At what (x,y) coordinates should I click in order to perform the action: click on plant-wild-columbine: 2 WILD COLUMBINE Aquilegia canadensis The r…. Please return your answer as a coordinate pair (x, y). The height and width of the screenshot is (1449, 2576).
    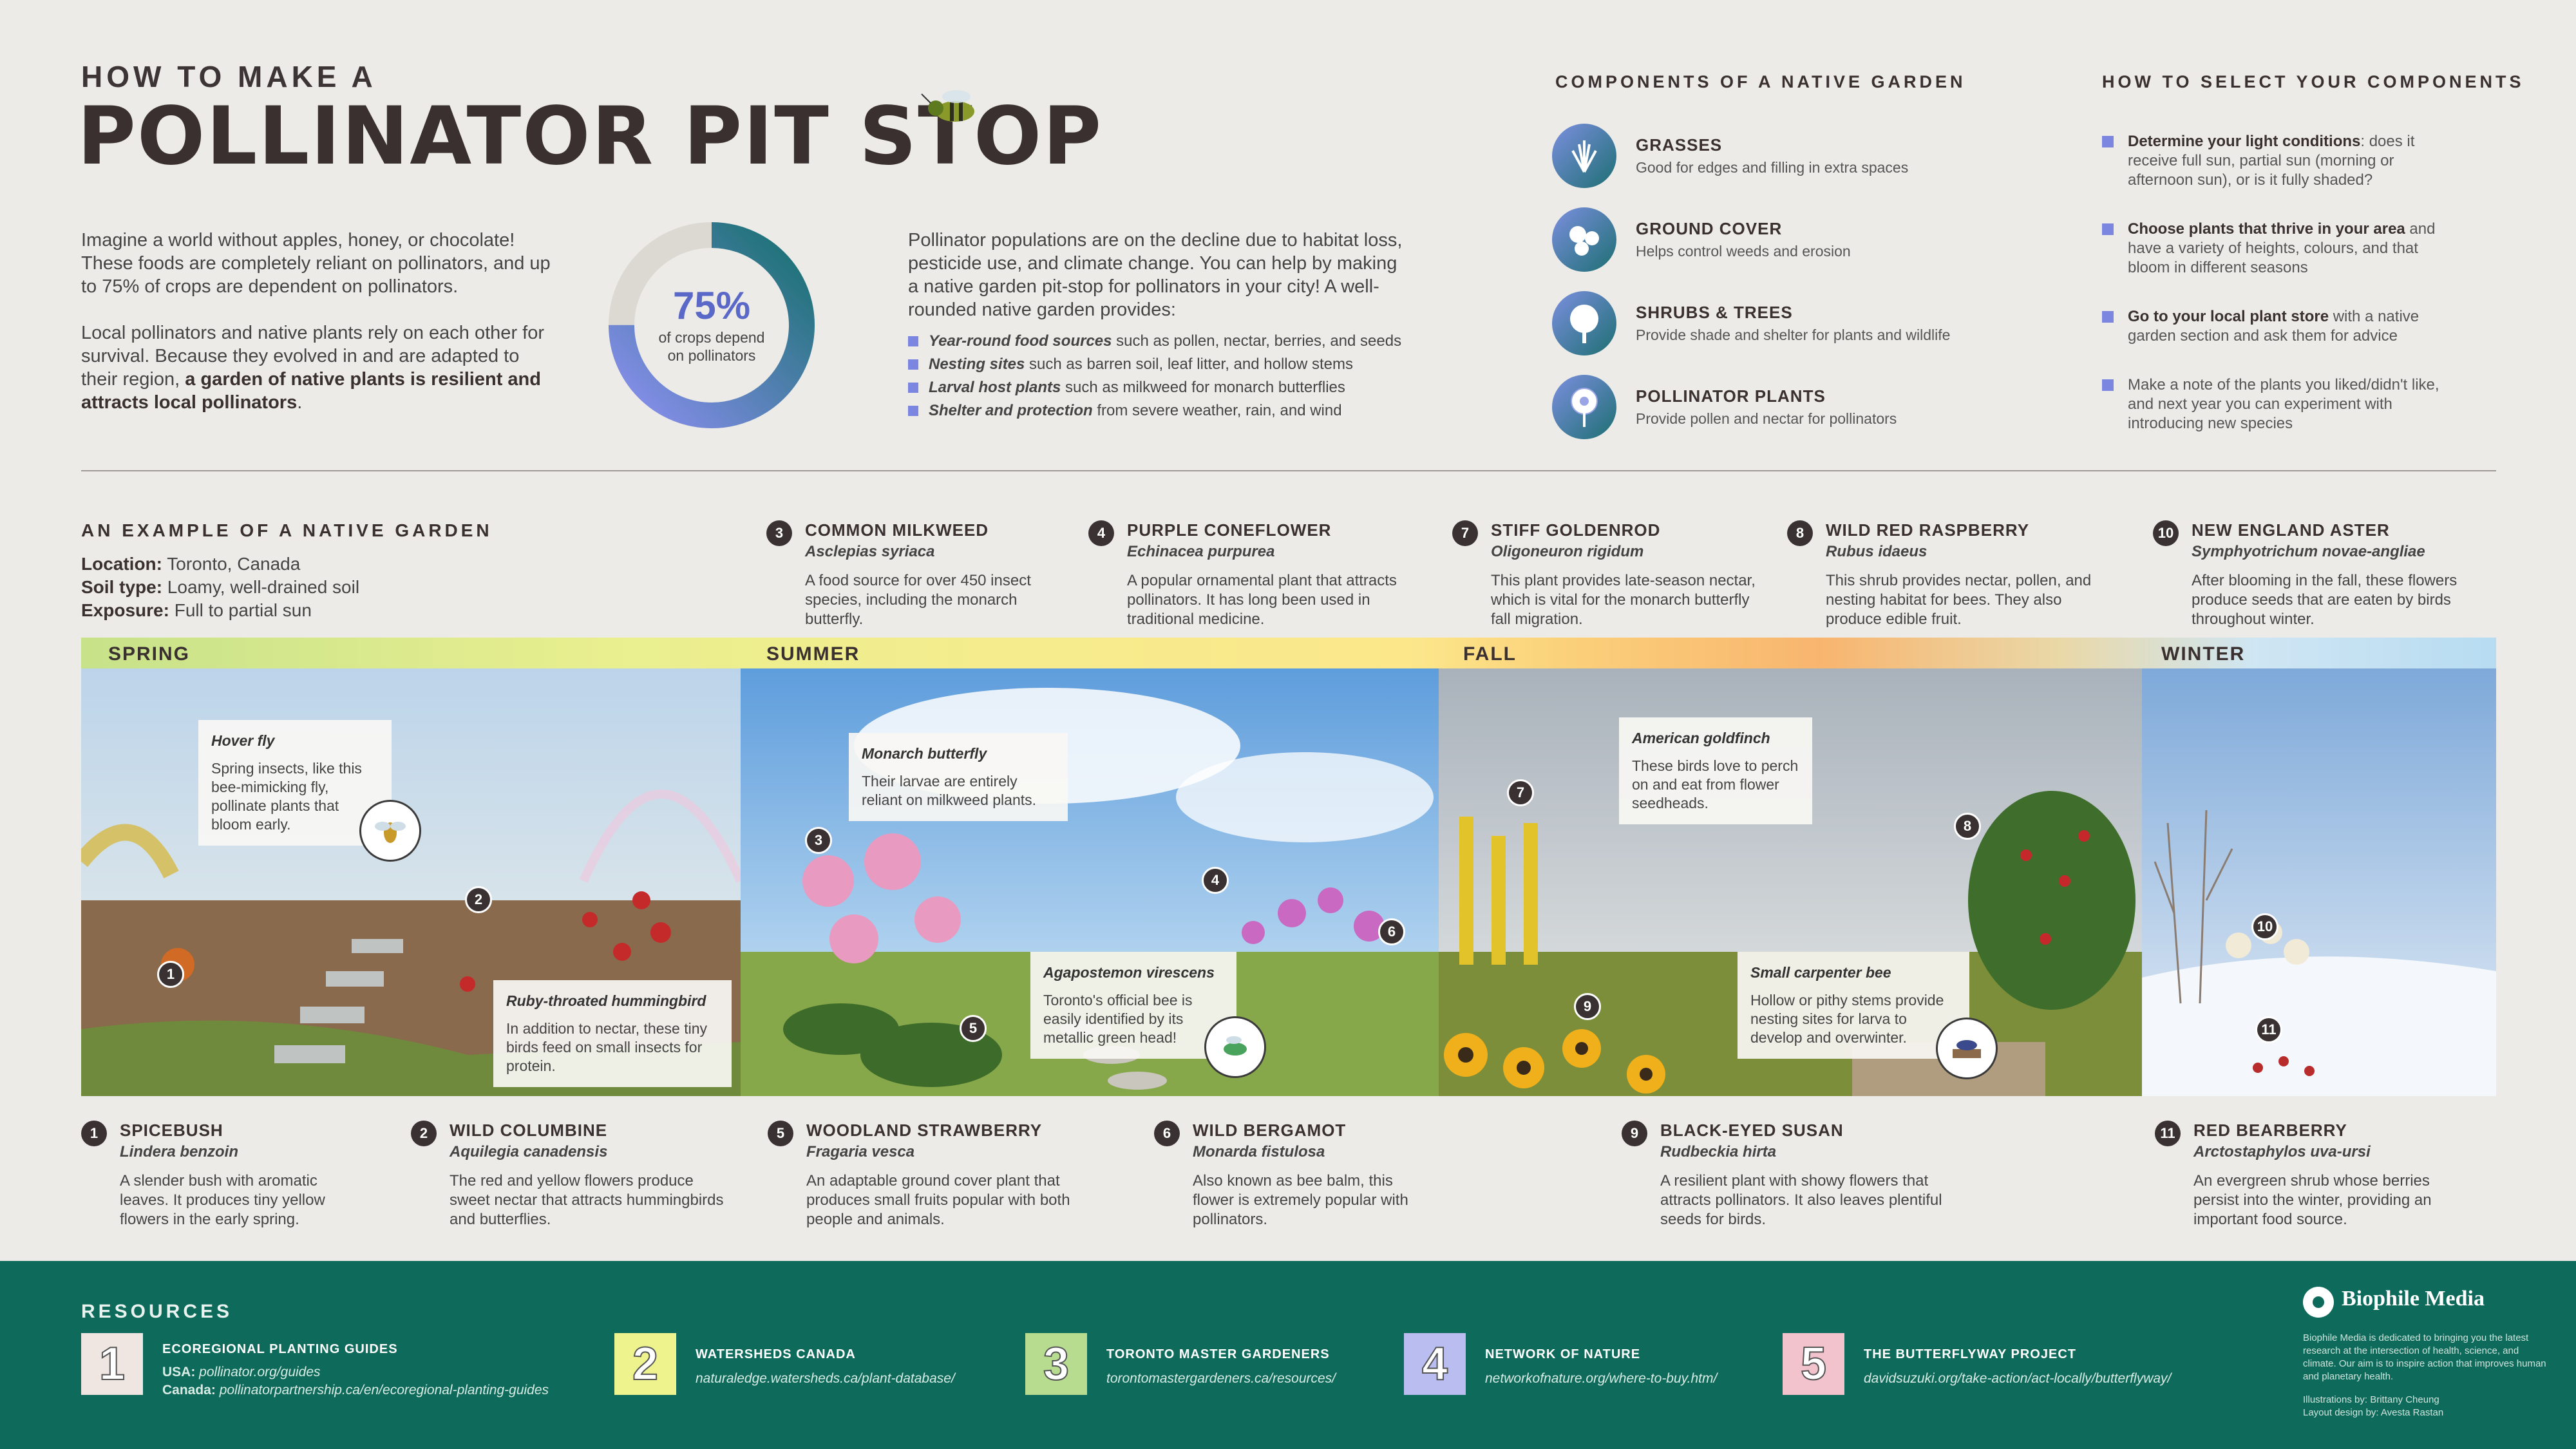
    Looking at the image, I should click on (572, 1175).